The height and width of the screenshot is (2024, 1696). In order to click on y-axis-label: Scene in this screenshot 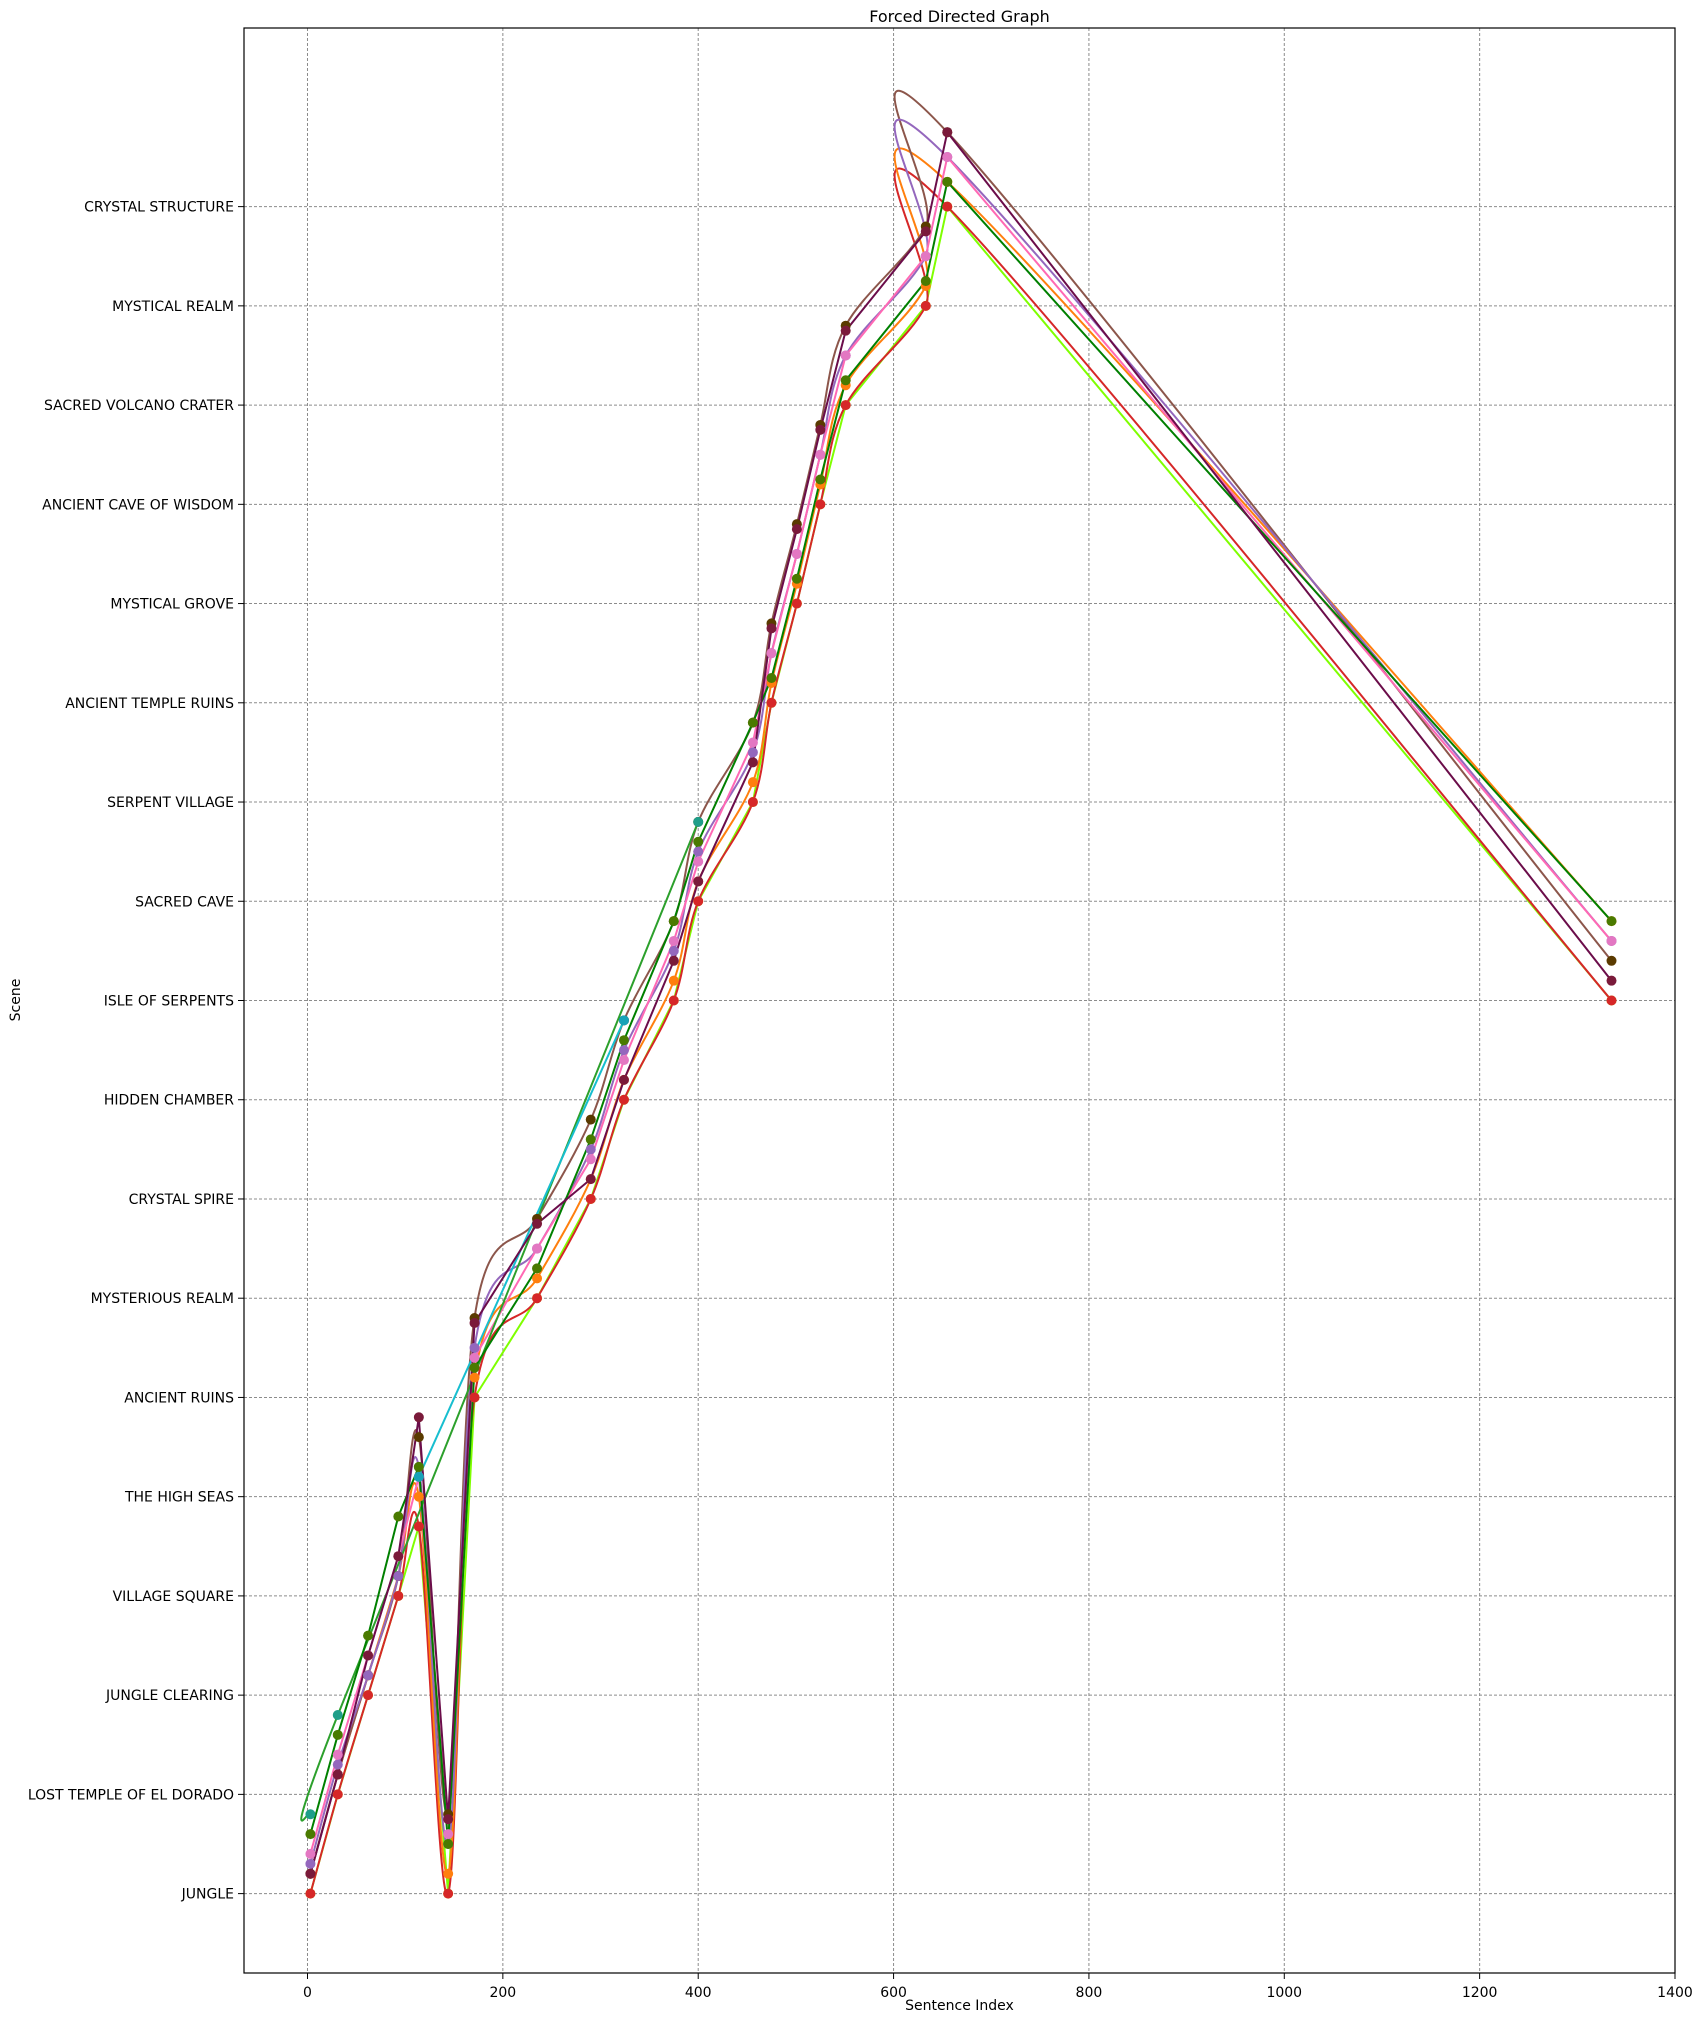, I will do `click(16, 1000)`.